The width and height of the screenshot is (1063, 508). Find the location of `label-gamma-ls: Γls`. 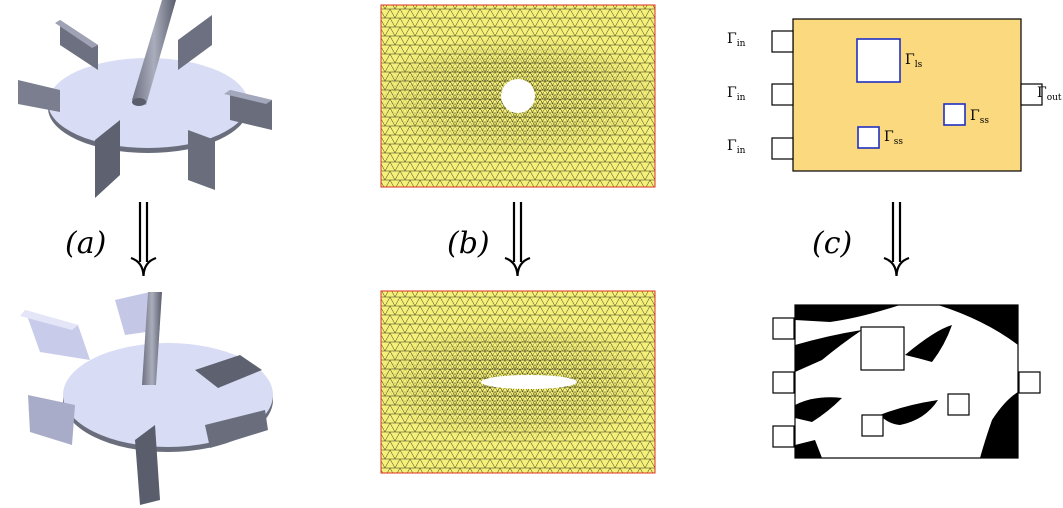

label-gamma-ls: Γls is located at coordinates (914, 61).